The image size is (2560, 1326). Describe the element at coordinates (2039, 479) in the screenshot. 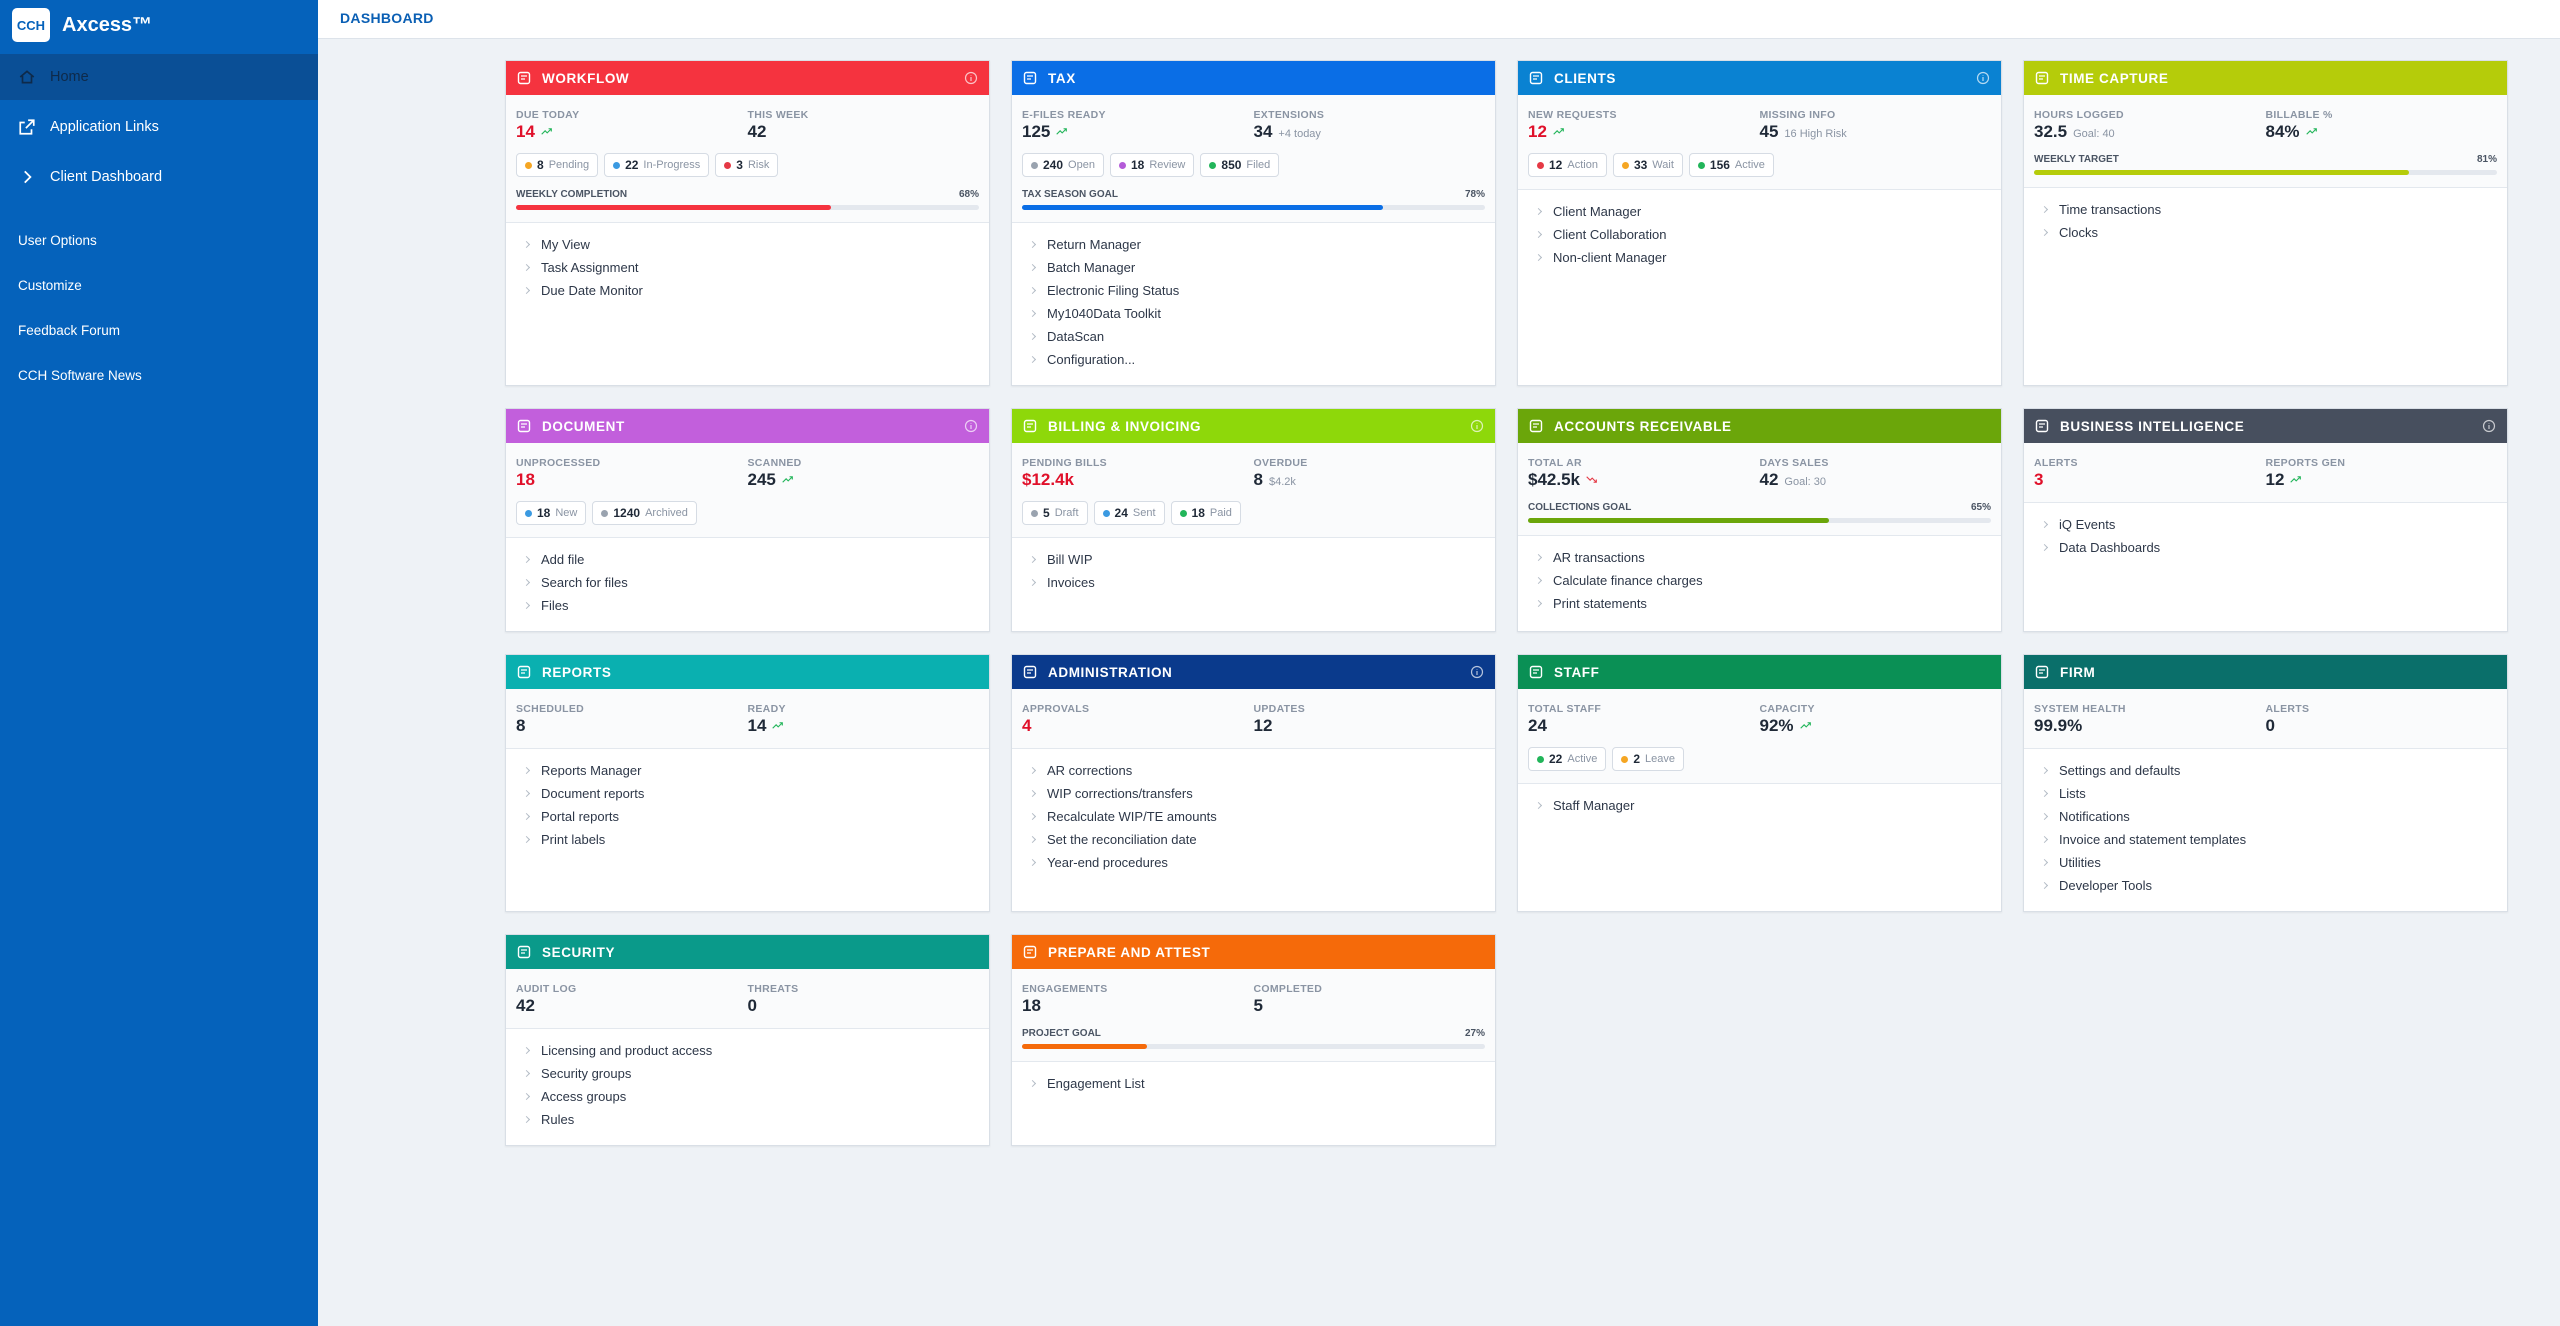

I see `metric-number: 3` at that location.